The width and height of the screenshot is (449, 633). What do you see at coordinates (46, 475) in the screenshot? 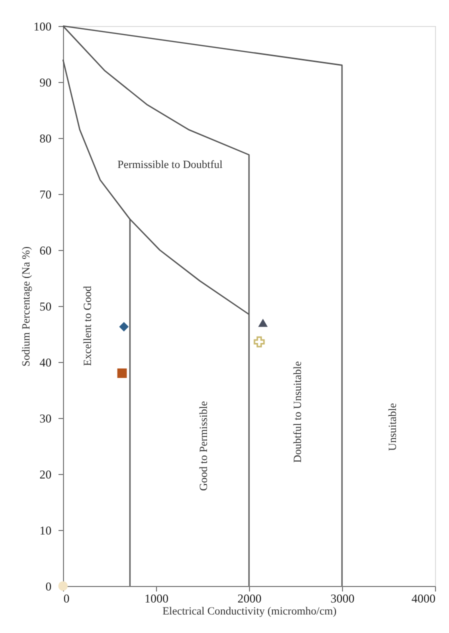
I see `y-tick-label: 20` at bounding box center [46, 475].